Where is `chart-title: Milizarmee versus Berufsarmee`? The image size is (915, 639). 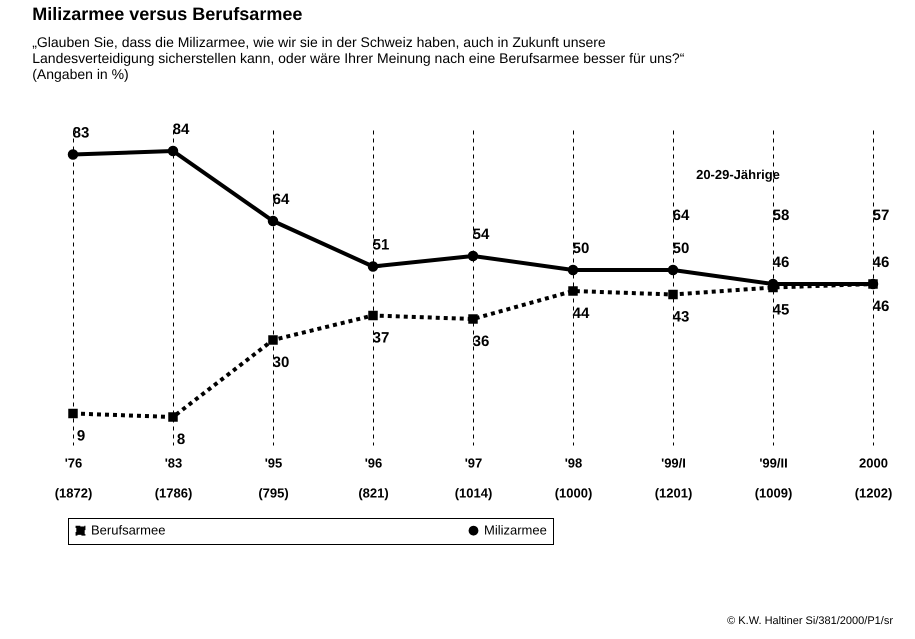
chart-title: Milizarmee versus Berufsarmee is located at coordinates (167, 14).